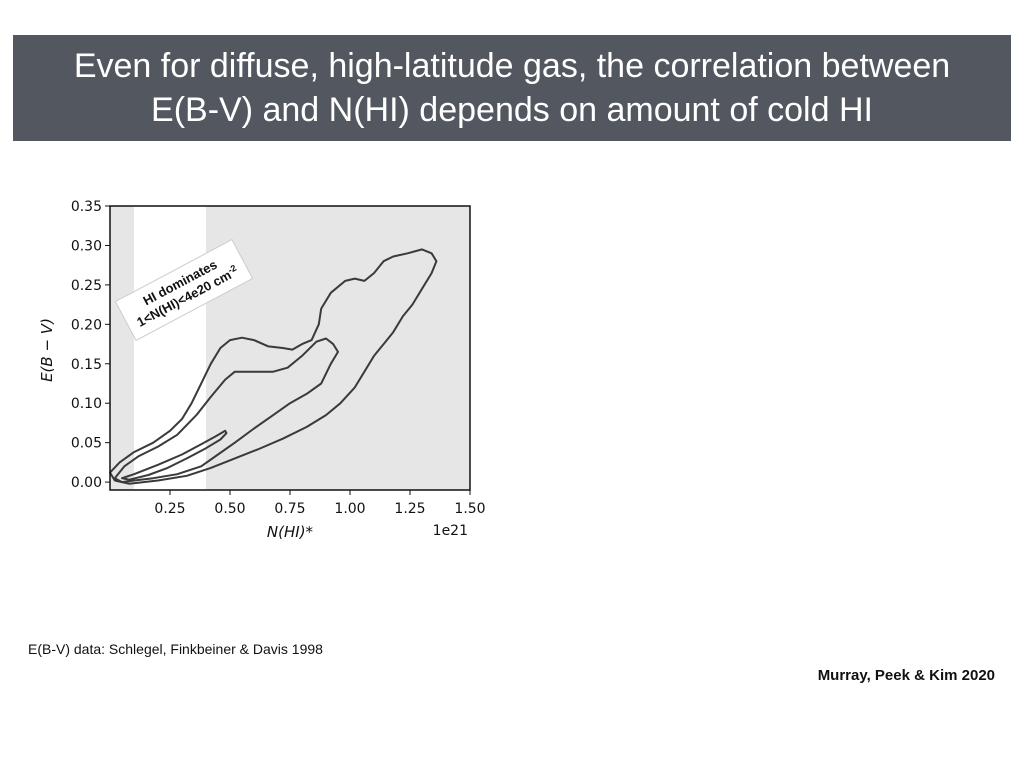  What do you see at coordinates (86, 246) in the screenshot?
I see `y-tick-label: 0.30` at bounding box center [86, 246].